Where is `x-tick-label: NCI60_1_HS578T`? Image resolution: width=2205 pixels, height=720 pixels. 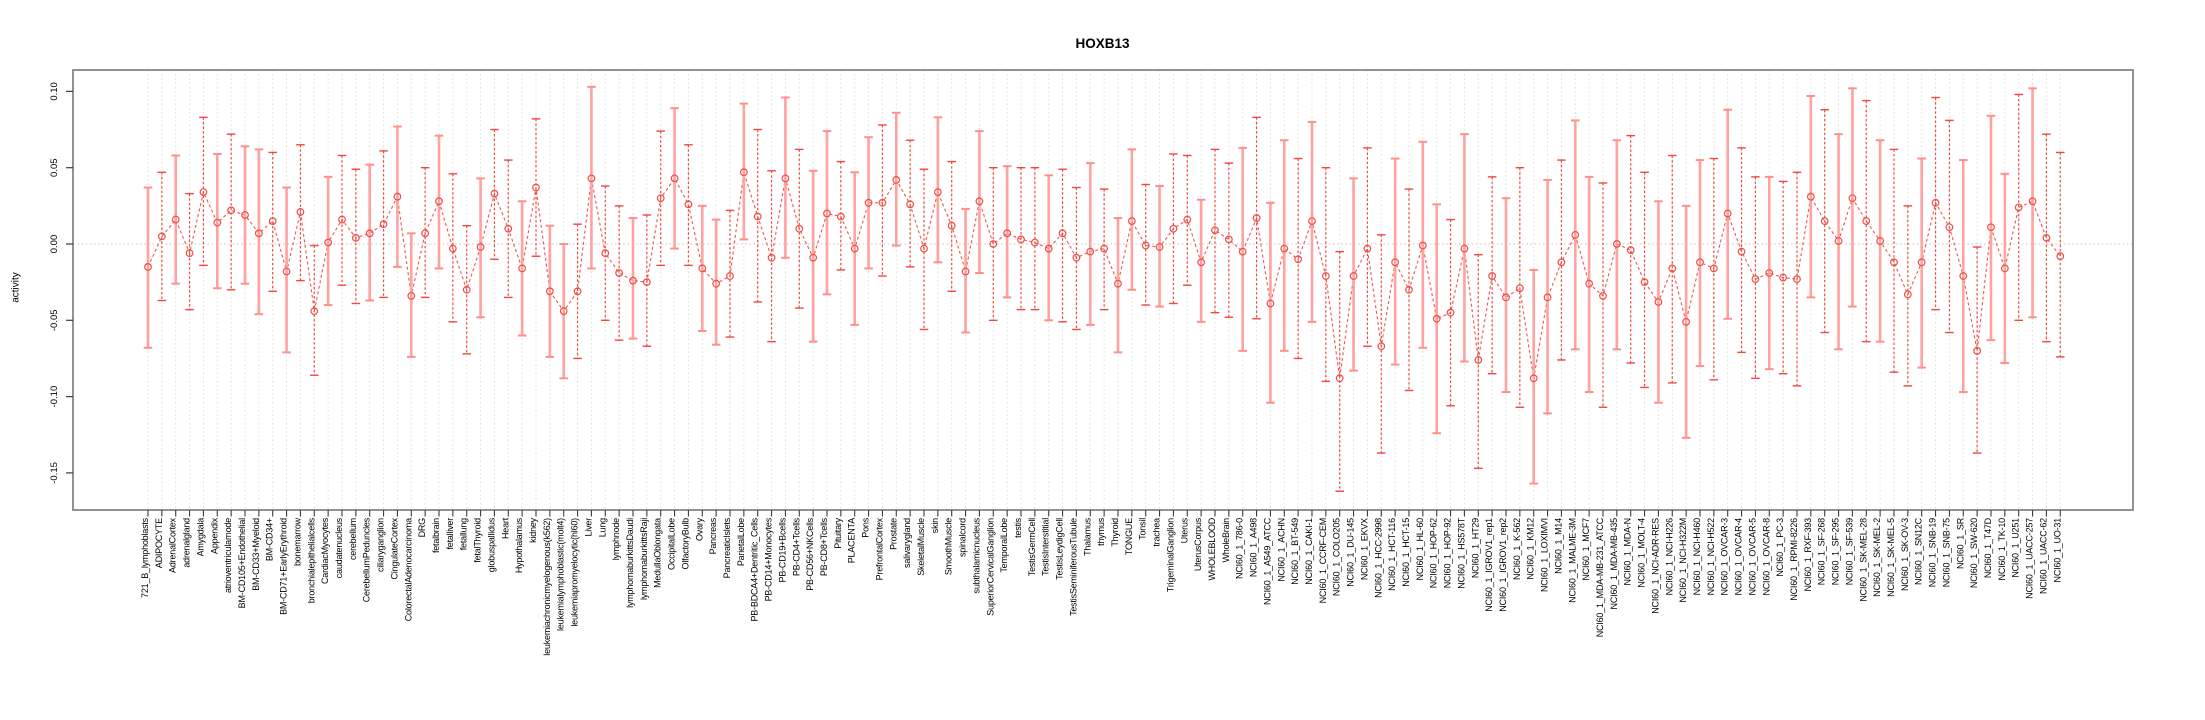
x-tick-label: NCI60_1_HS578T is located at coordinates (1461, 552).